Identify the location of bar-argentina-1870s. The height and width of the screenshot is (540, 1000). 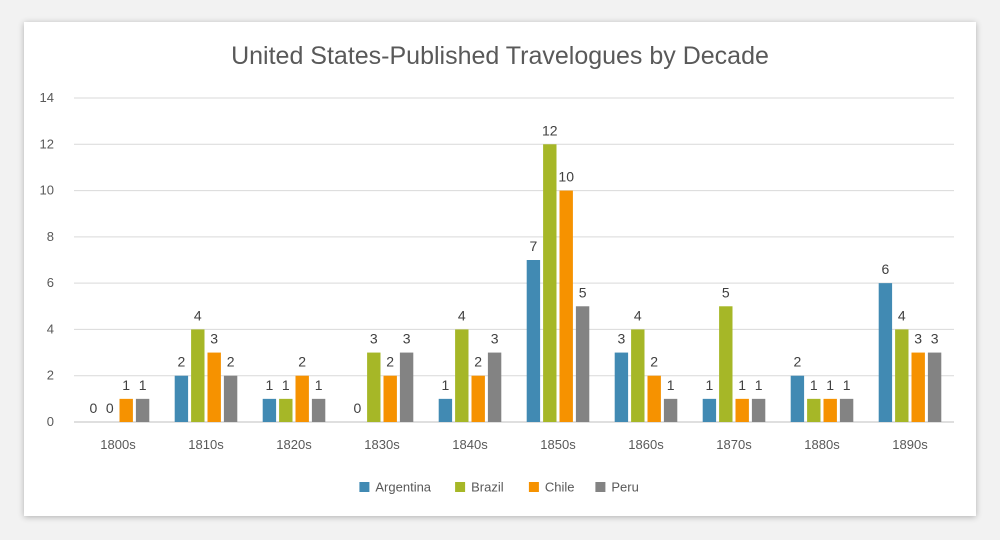
(709, 410).